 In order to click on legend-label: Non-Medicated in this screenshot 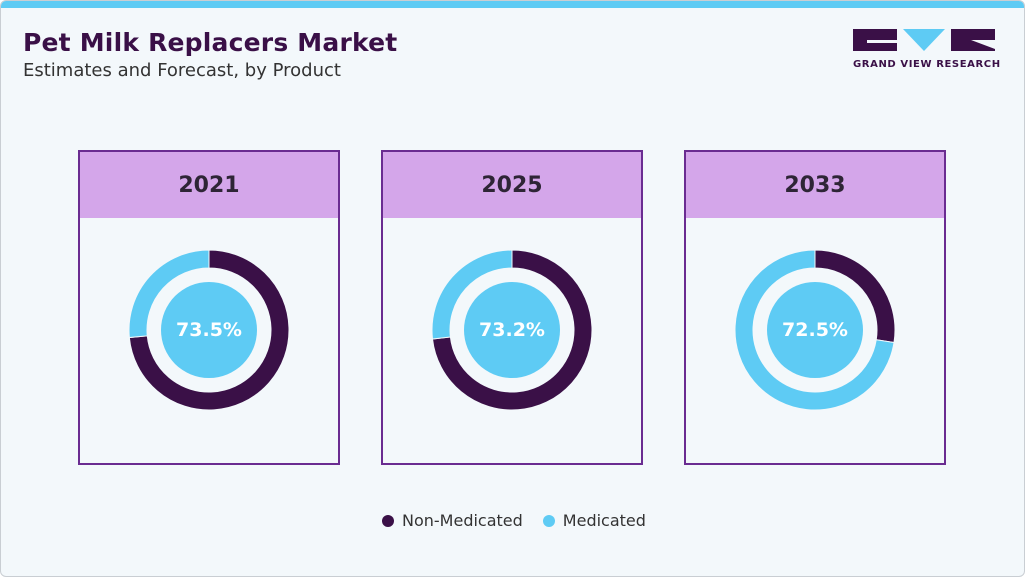, I will do `click(462, 520)`.